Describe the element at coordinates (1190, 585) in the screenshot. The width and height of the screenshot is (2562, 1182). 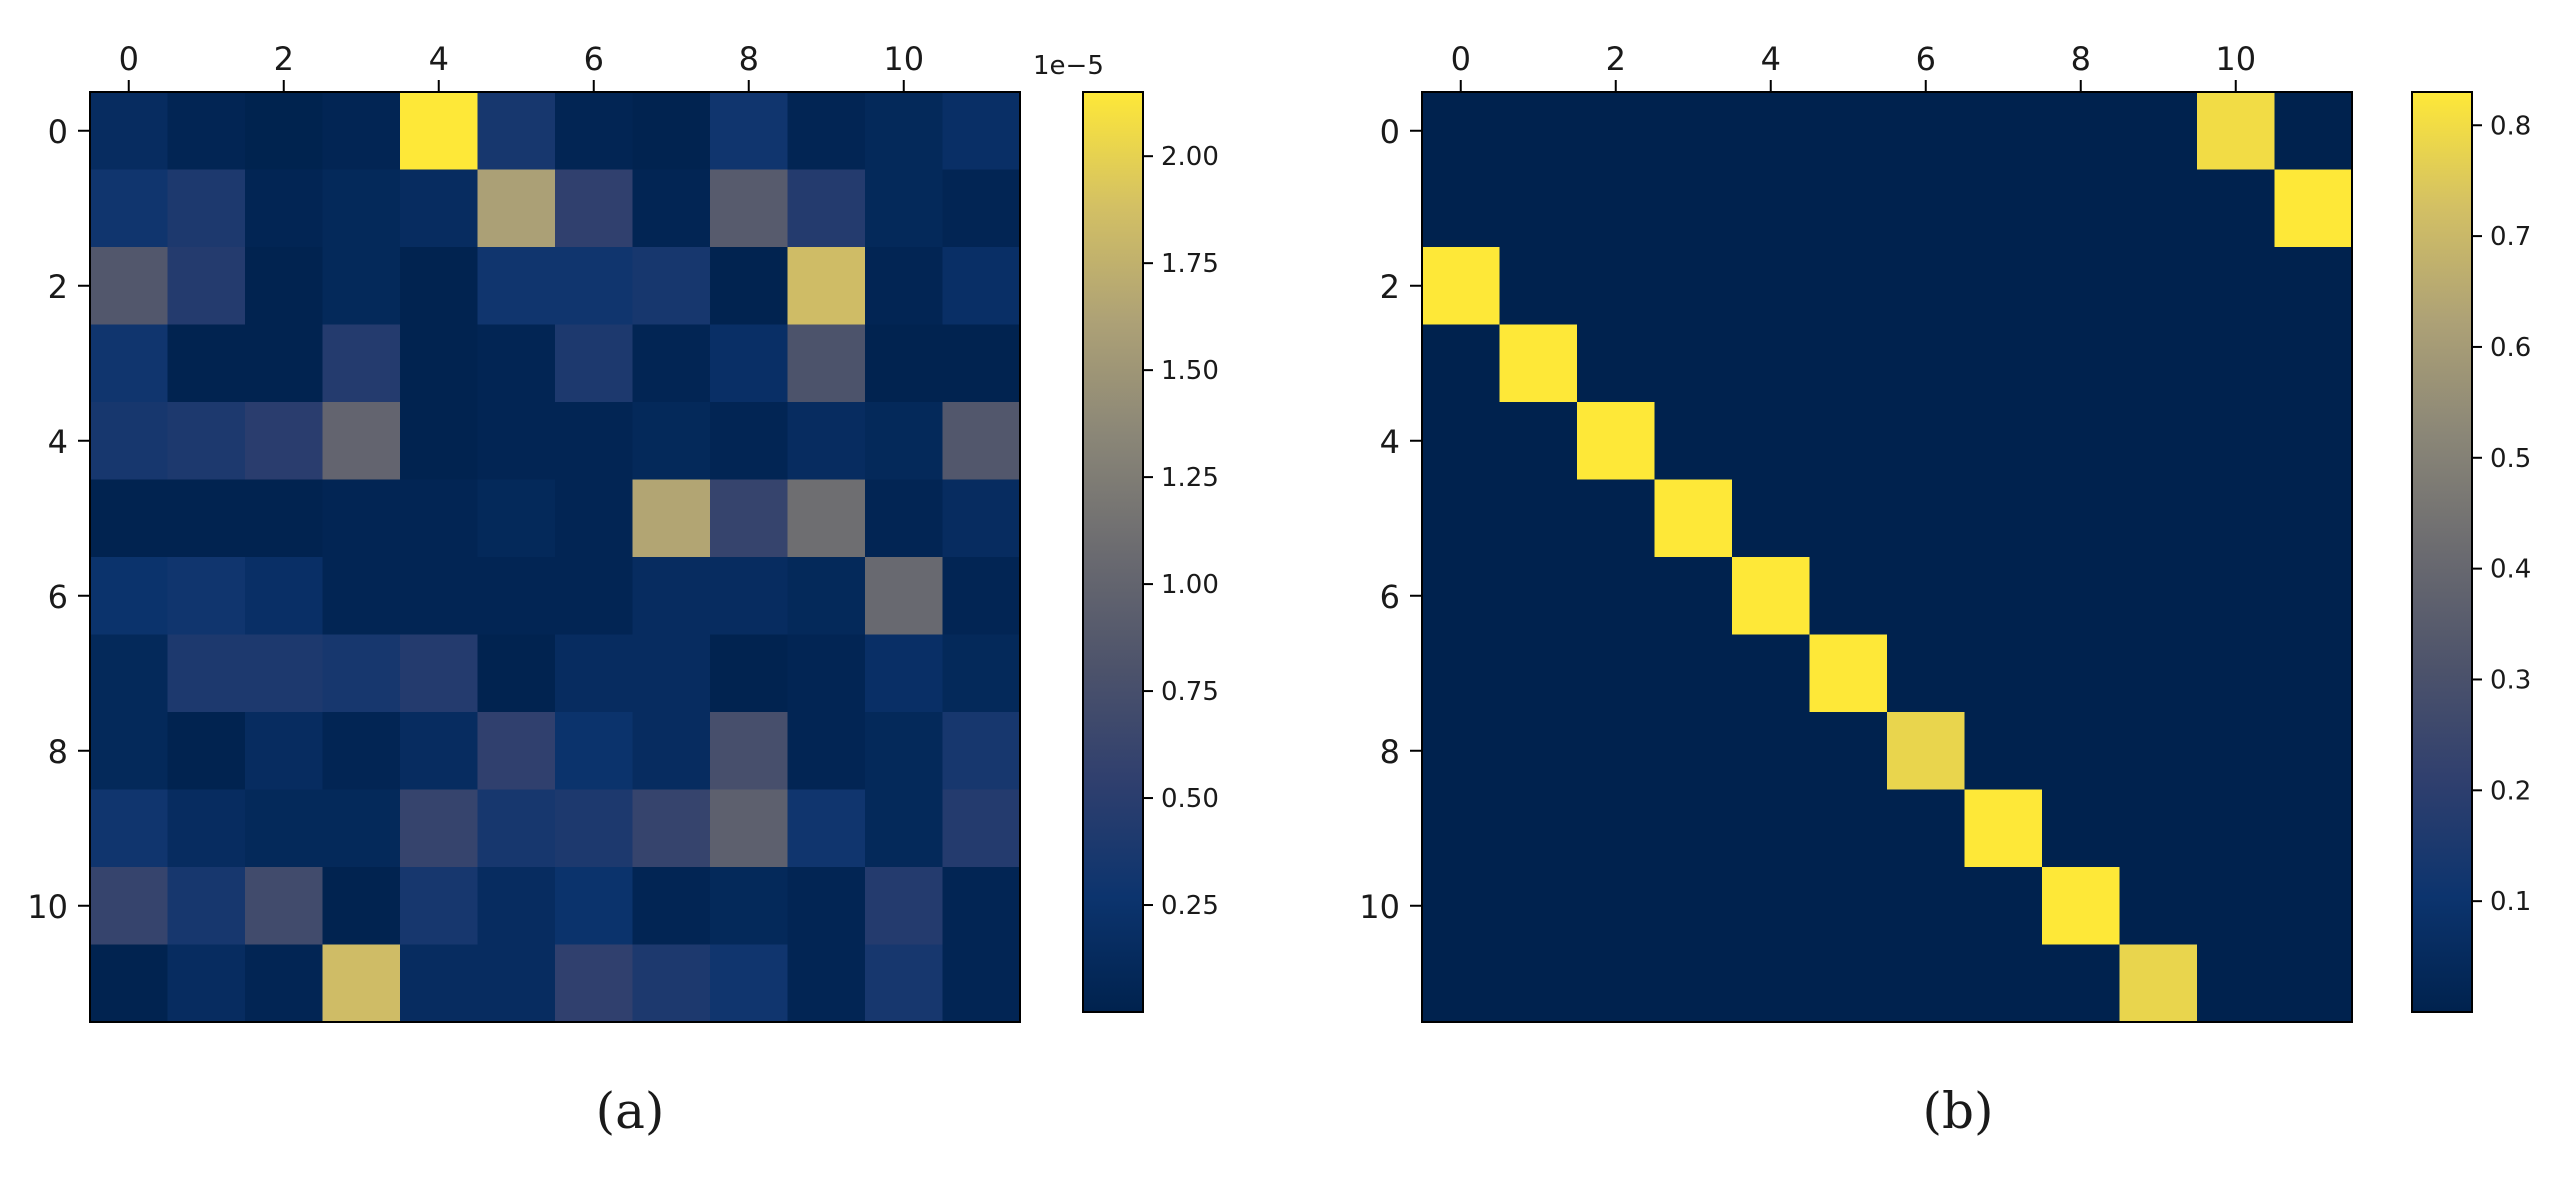
I see `colorbar-tick-label: 1.00` at that location.